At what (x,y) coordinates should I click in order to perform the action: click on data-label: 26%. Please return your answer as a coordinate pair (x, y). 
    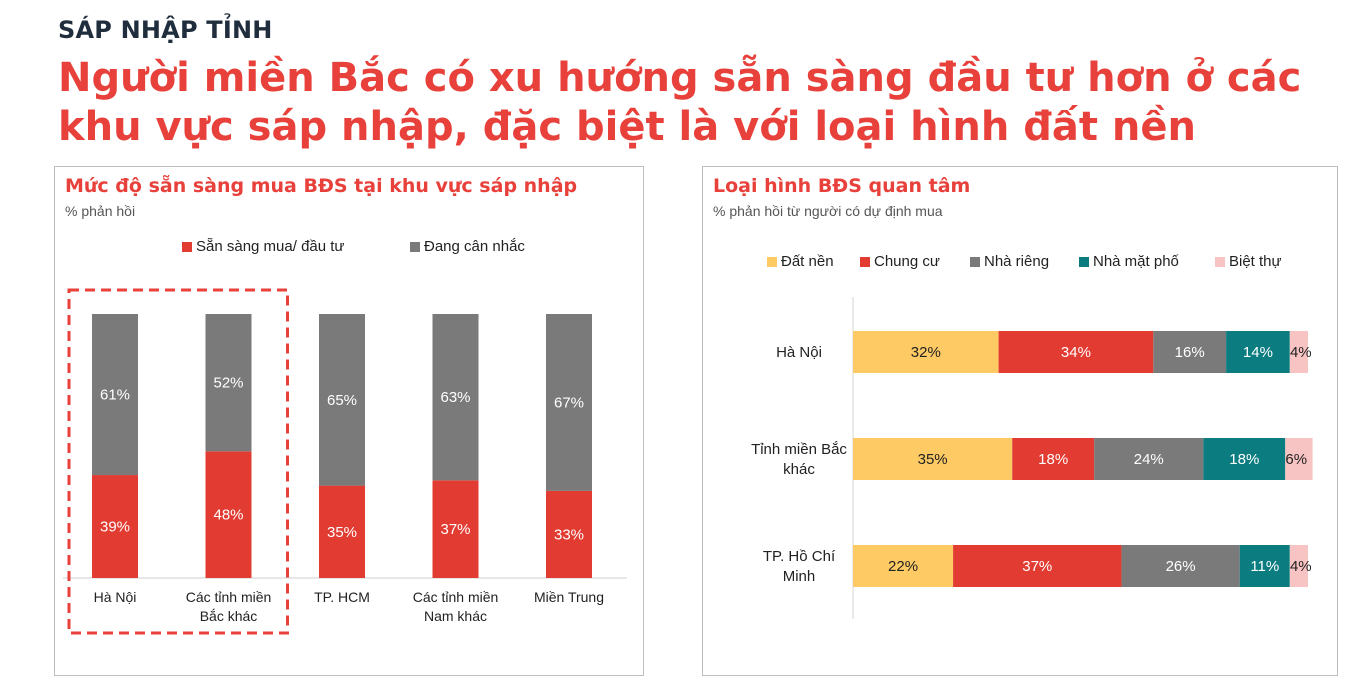
    Looking at the image, I should click on (1181, 566).